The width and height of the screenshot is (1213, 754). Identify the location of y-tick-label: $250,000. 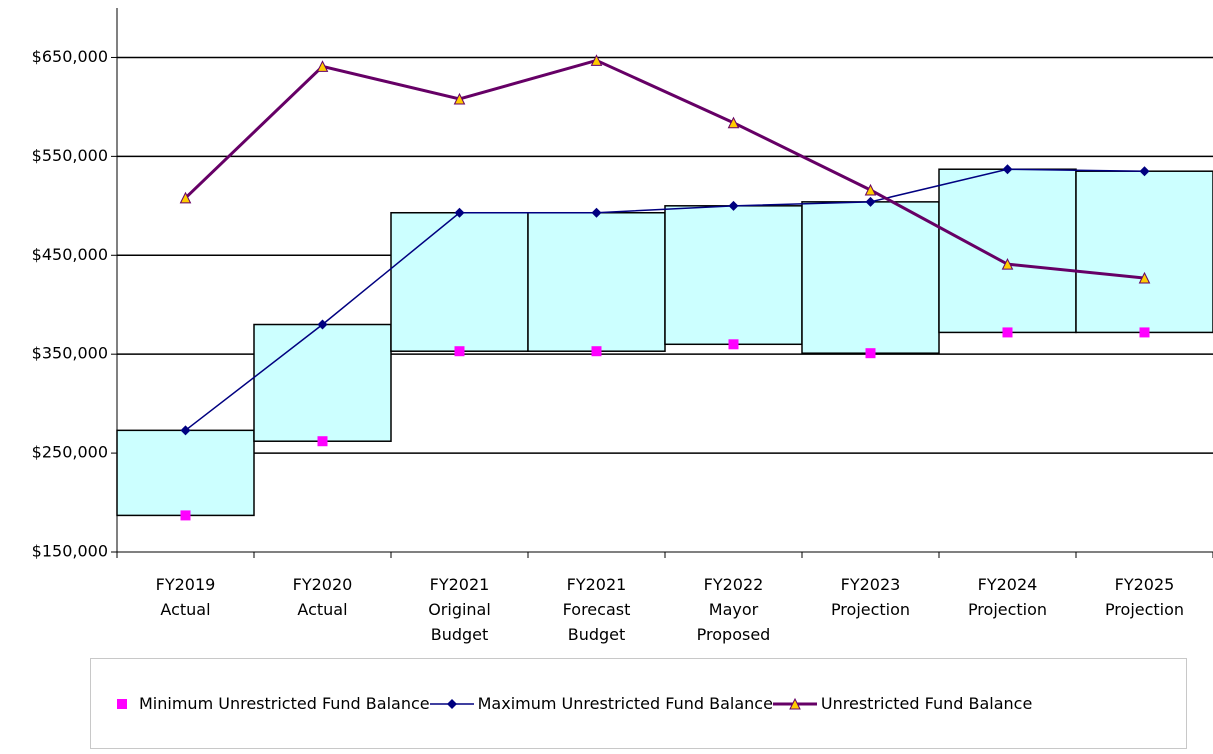
(70, 452).